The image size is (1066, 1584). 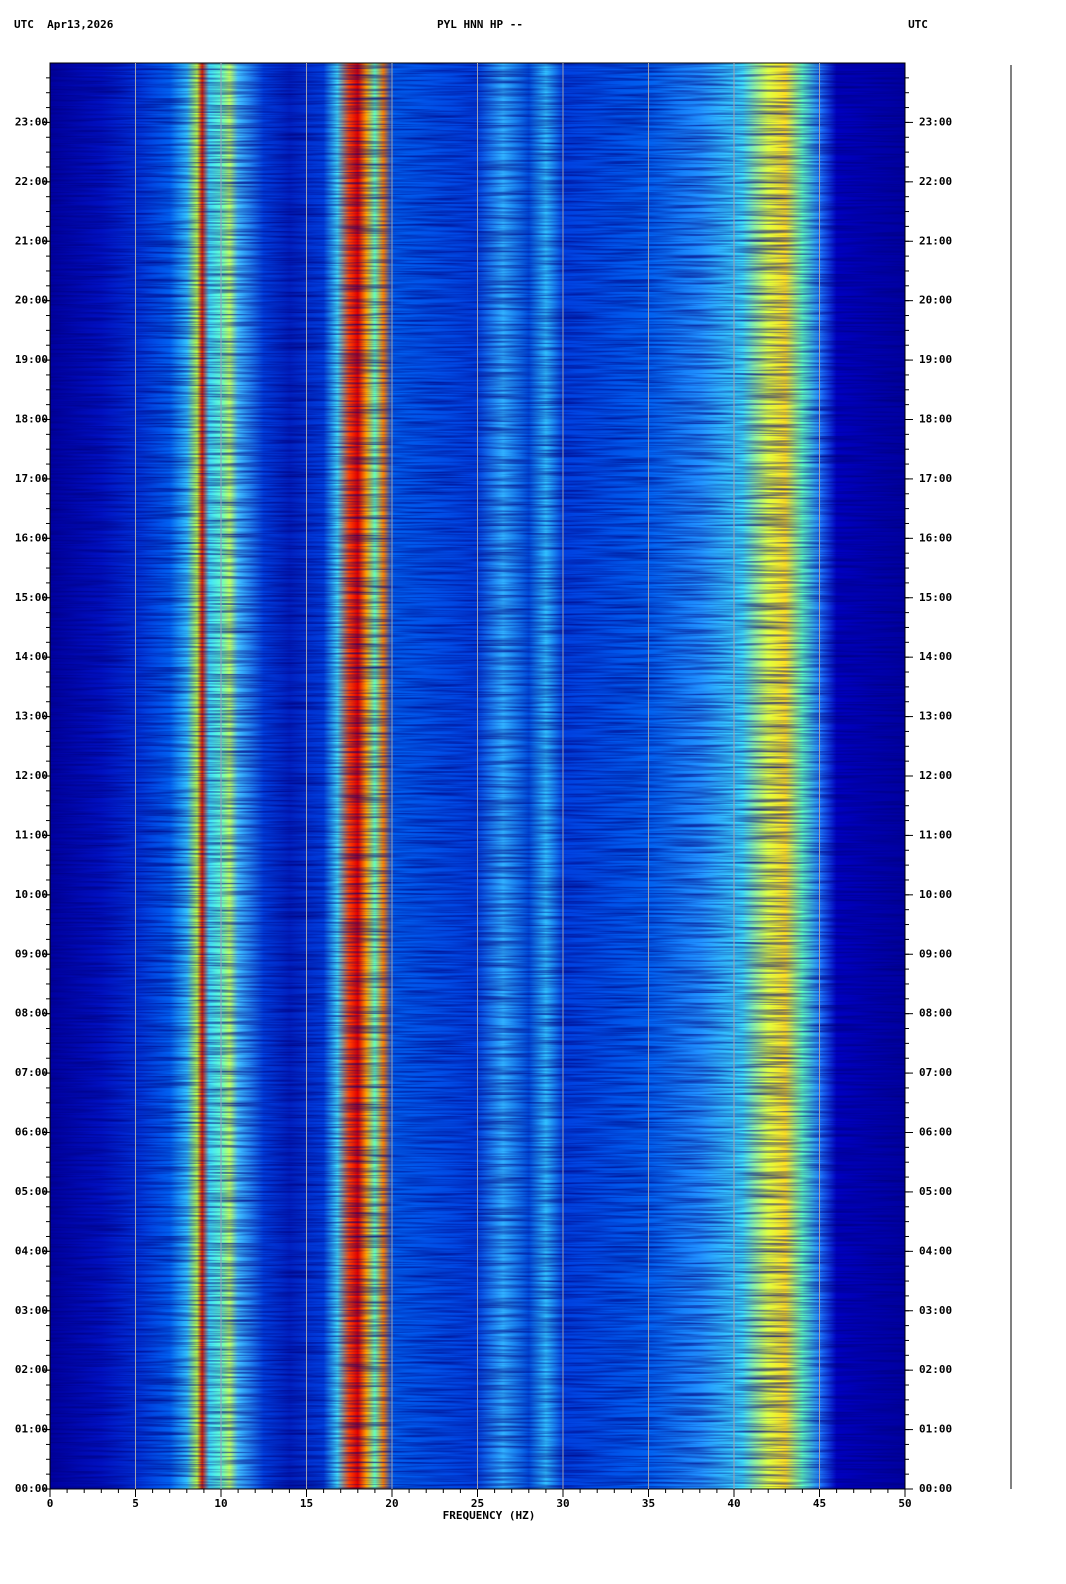 What do you see at coordinates (904, 1503) in the screenshot?
I see `x-tick-label: 50` at bounding box center [904, 1503].